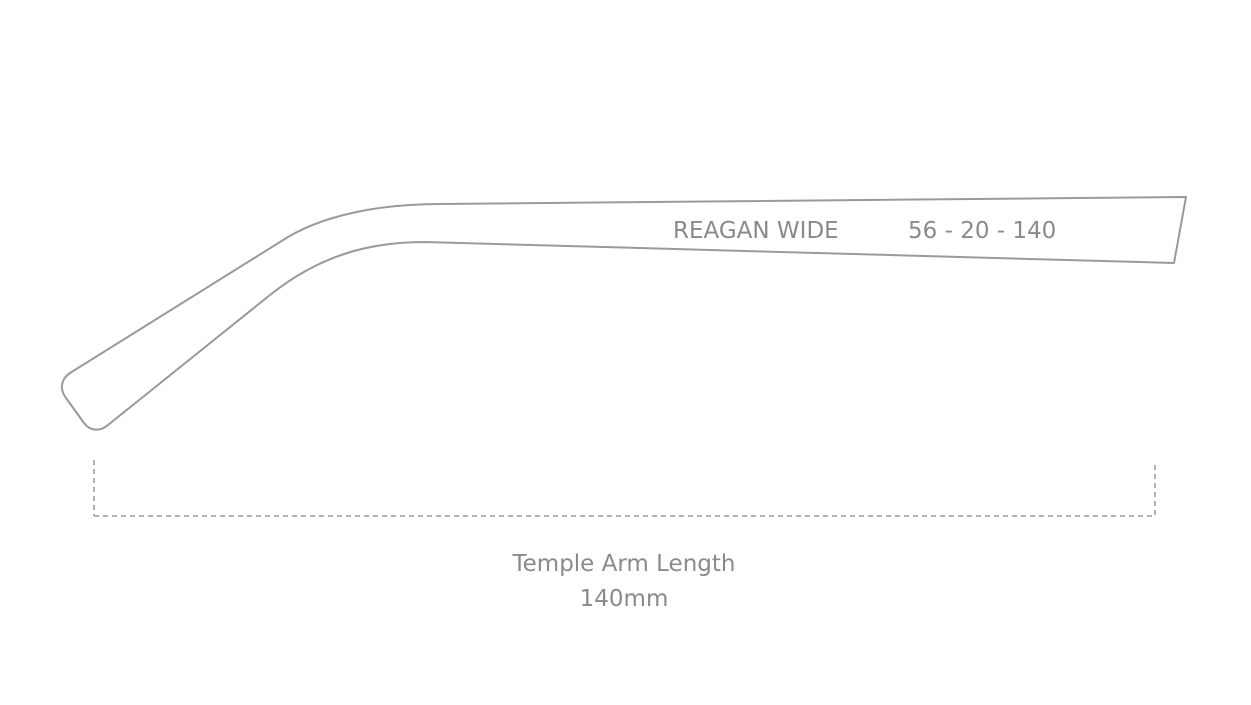 This screenshot has width=1251, height=705. I want to click on measurement-value: 140mm, so click(624, 599).